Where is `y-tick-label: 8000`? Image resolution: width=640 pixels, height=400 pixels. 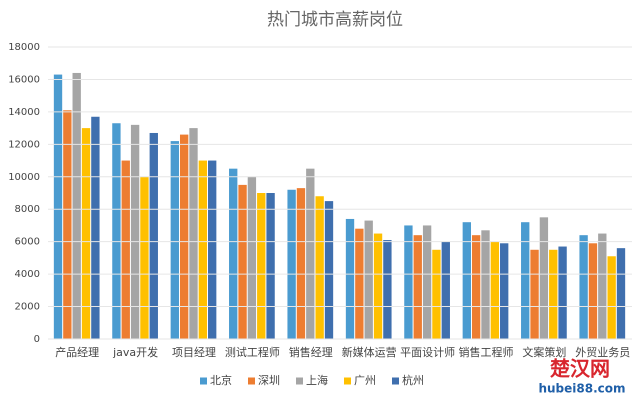
y-tick-label: 8000 is located at coordinates (27, 209).